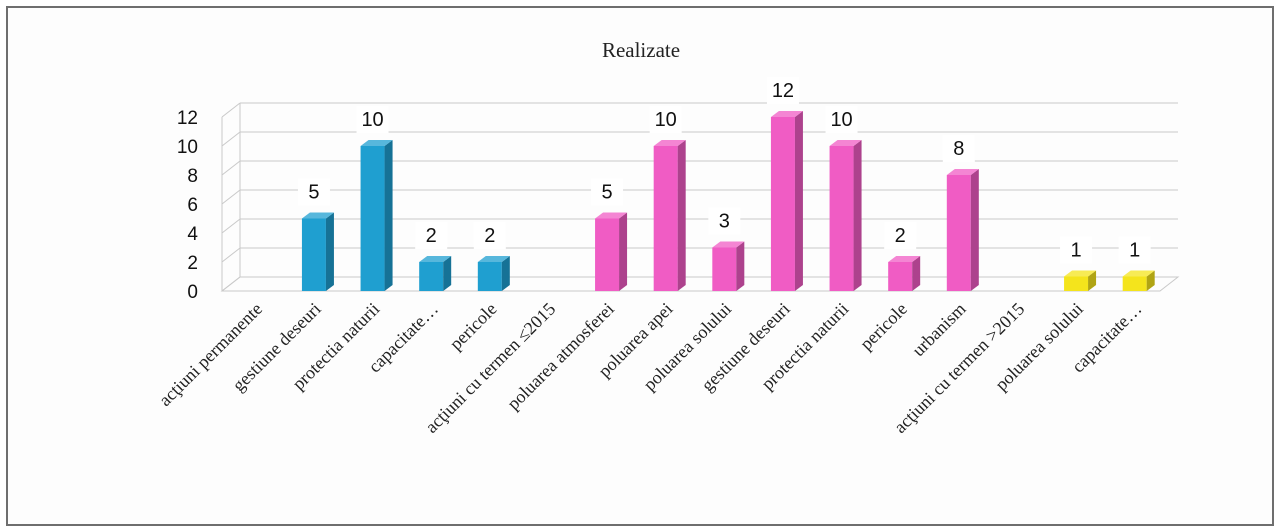  I want to click on y-tick-label: 10, so click(187, 147).